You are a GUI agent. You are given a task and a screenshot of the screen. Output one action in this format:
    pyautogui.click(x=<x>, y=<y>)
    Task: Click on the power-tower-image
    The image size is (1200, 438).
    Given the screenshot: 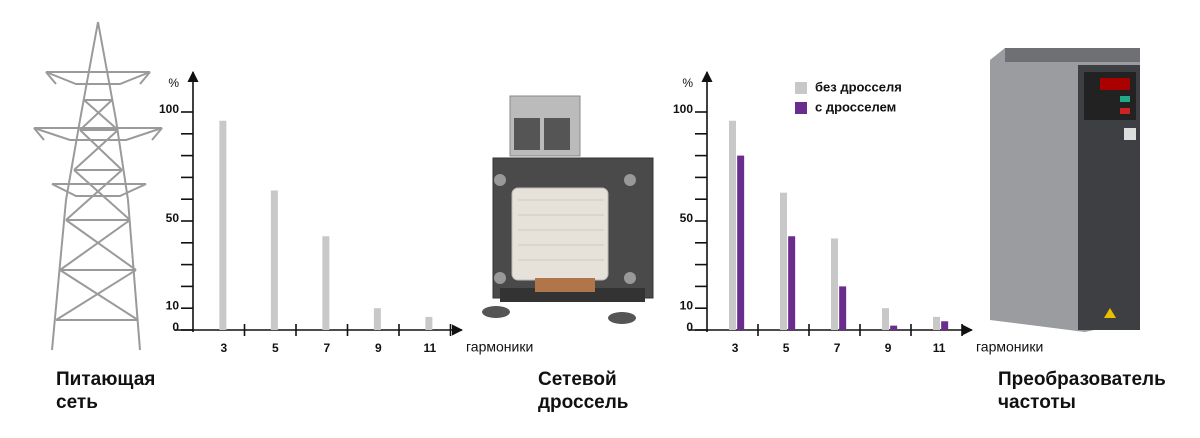 What is the action you would take?
    pyautogui.click(x=98, y=186)
    